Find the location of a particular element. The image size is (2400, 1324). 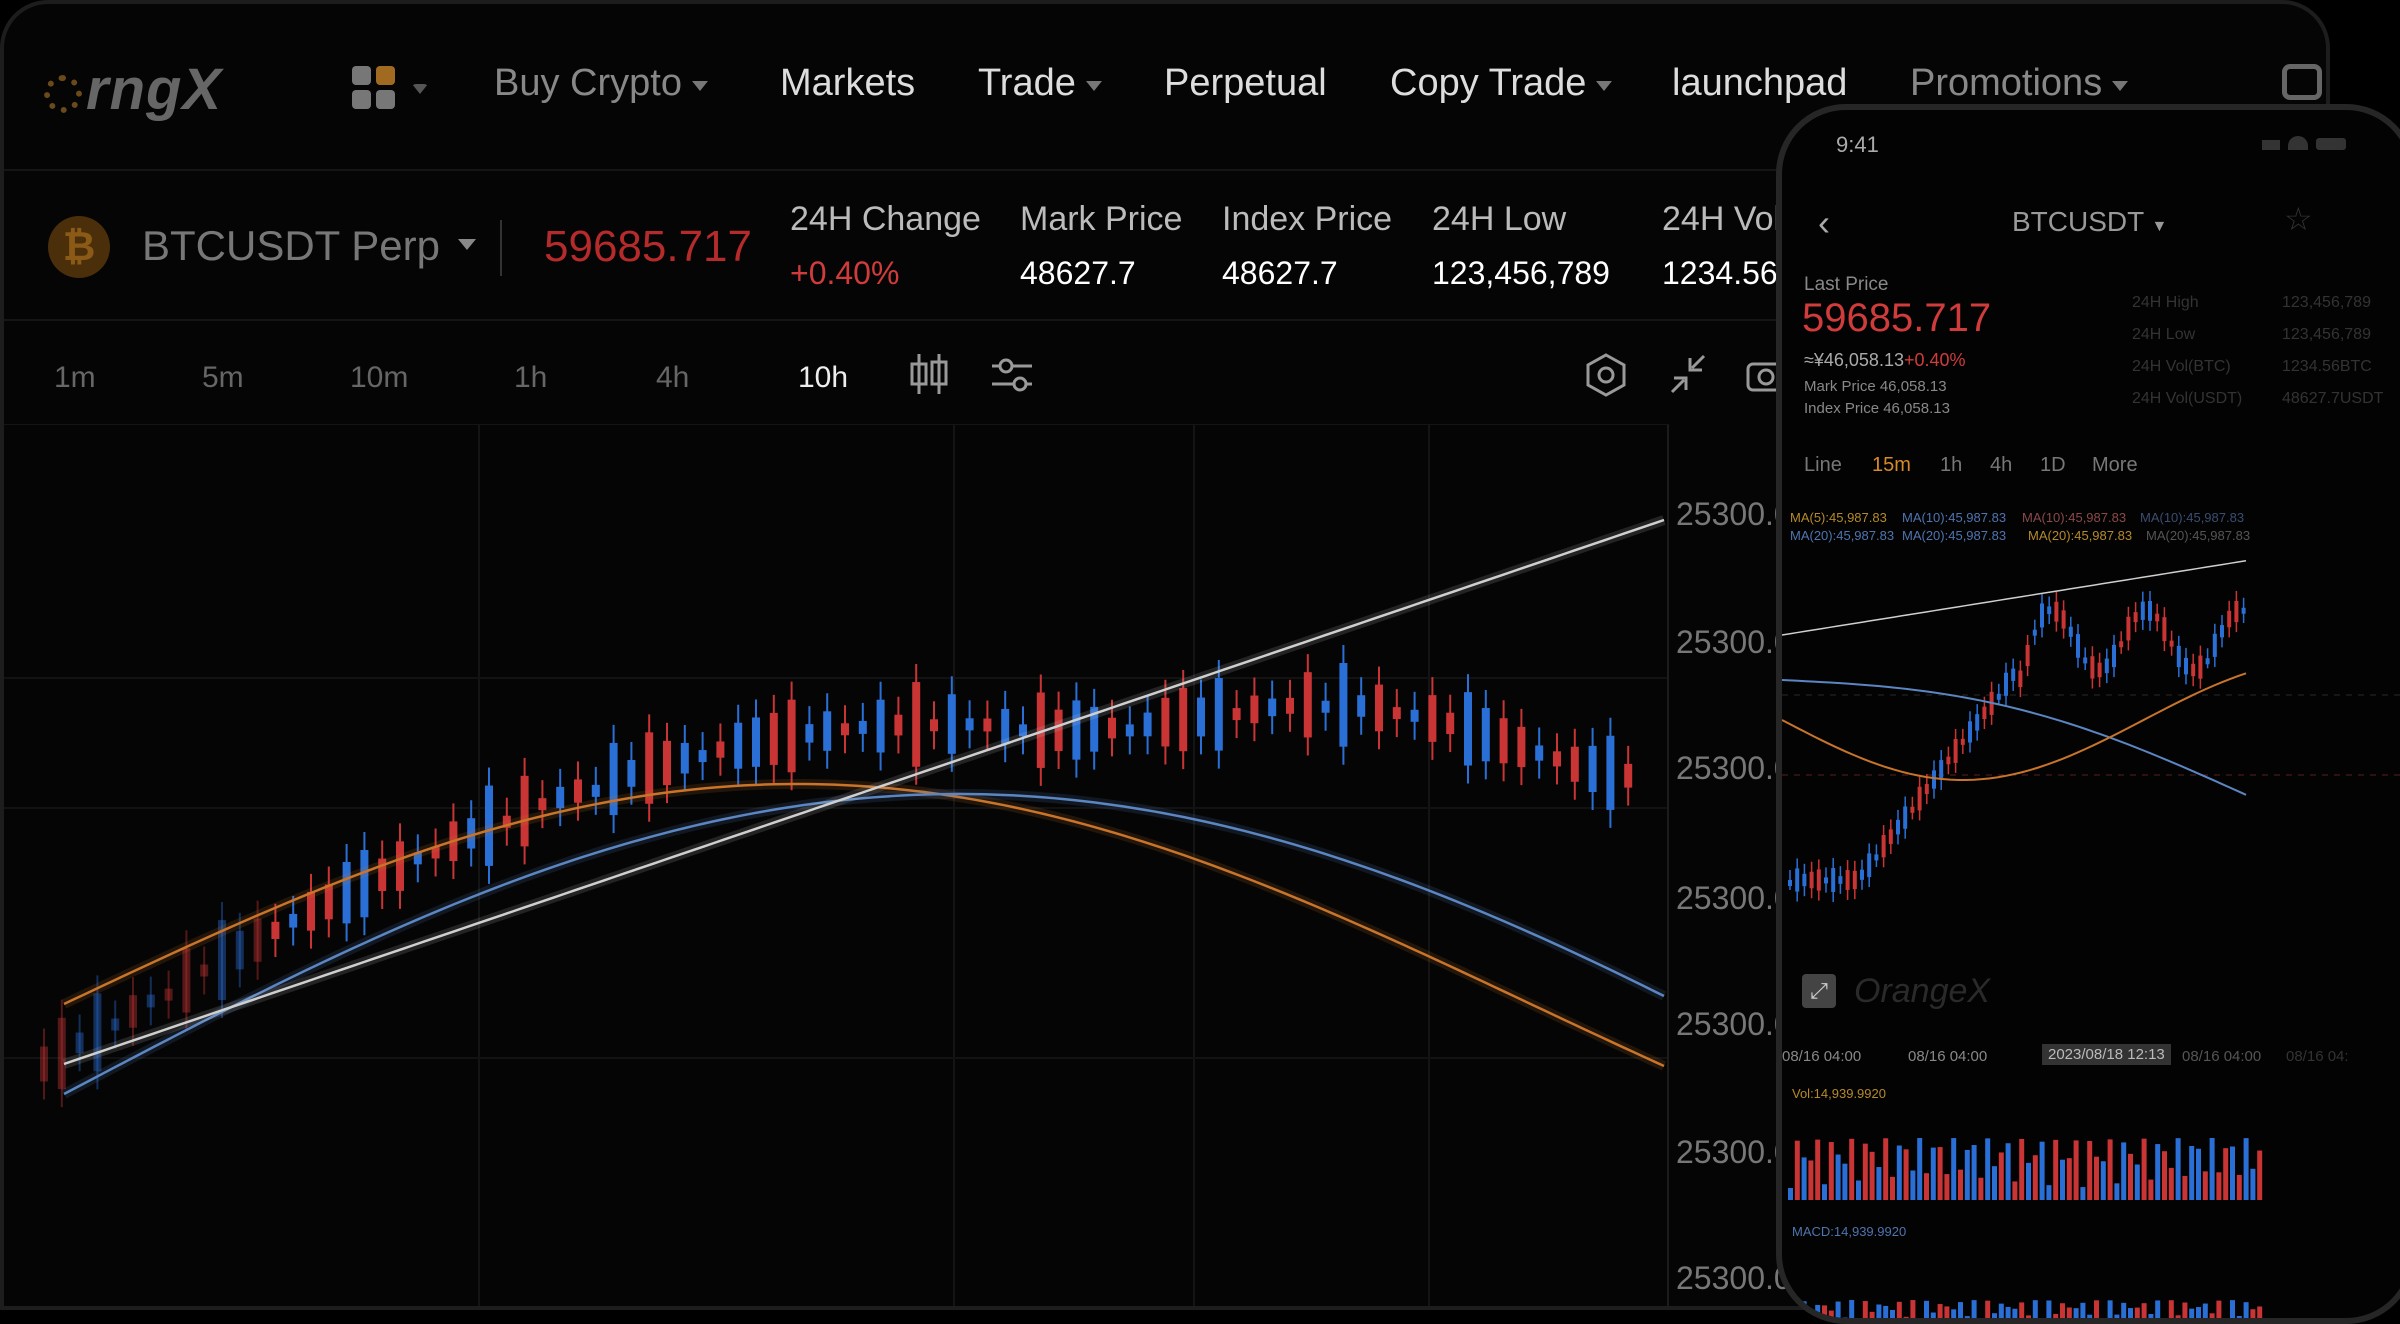

nav-buy-crypto: Buy Crypto is located at coordinates (601, 83).